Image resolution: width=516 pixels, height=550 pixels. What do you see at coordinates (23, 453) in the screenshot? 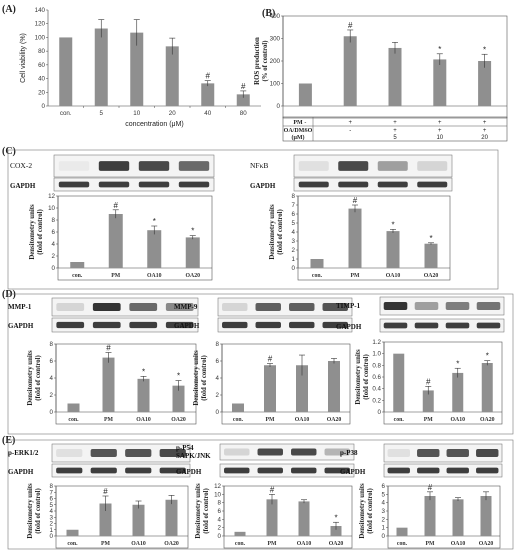
I see `blot-label-e1-0: p-ERK1/2` at bounding box center [23, 453].